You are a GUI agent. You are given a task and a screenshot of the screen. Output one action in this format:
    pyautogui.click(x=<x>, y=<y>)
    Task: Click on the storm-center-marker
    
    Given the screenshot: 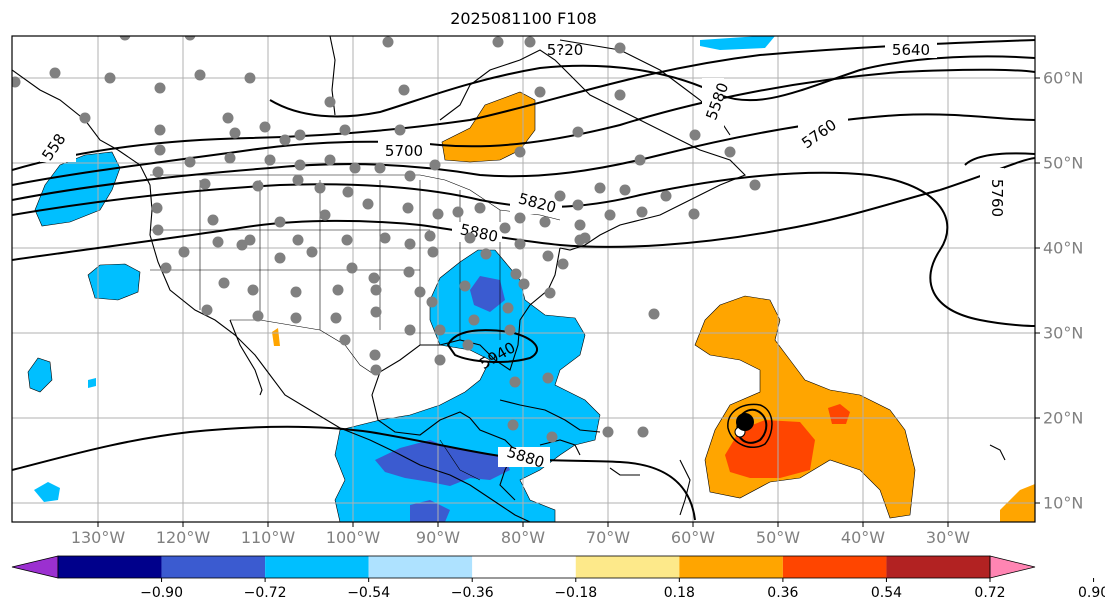 What is the action you would take?
    pyautogui.click(x=745, y=422)
    